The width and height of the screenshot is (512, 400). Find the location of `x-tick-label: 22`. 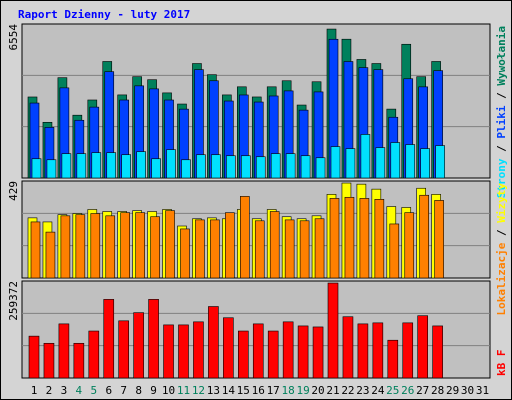

x-tick-label: 22 is located at coordinates (347, 390).